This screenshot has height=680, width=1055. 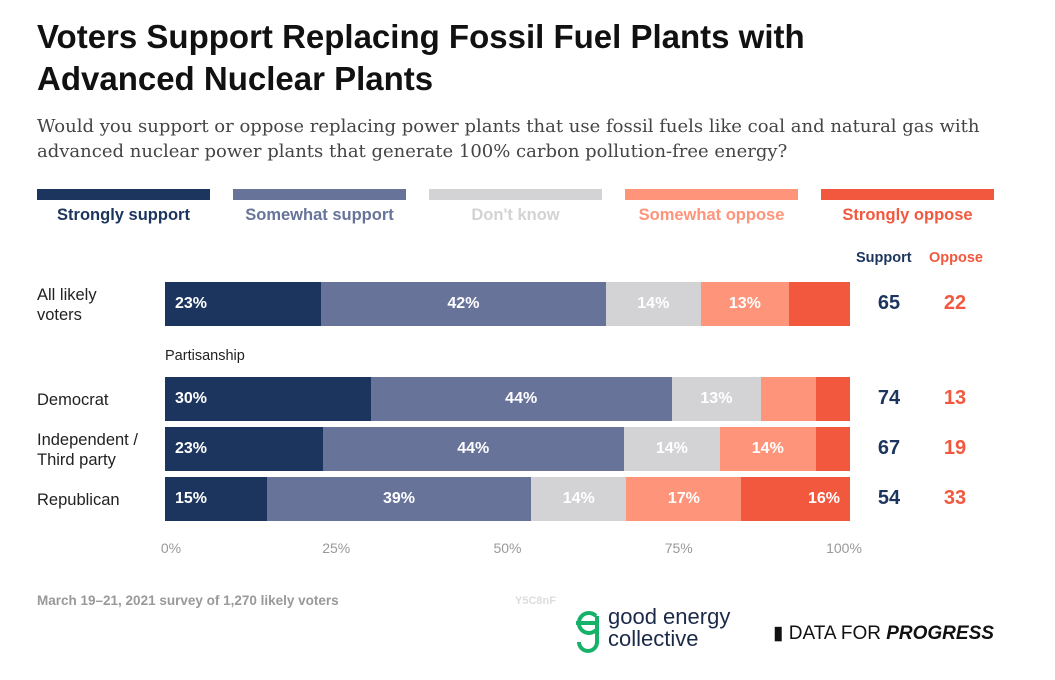 I want to click on legend-item: Strongly oppose, so click(x=907, y=207).